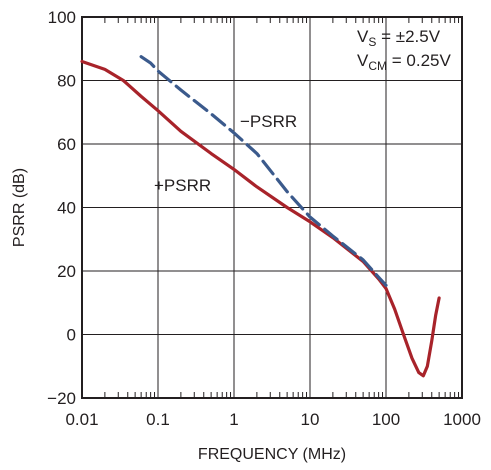  What do you see at coordinates (377, 66) in the screenshot?
I see `vcm-sub: CM` at bounding box center [377, 66].